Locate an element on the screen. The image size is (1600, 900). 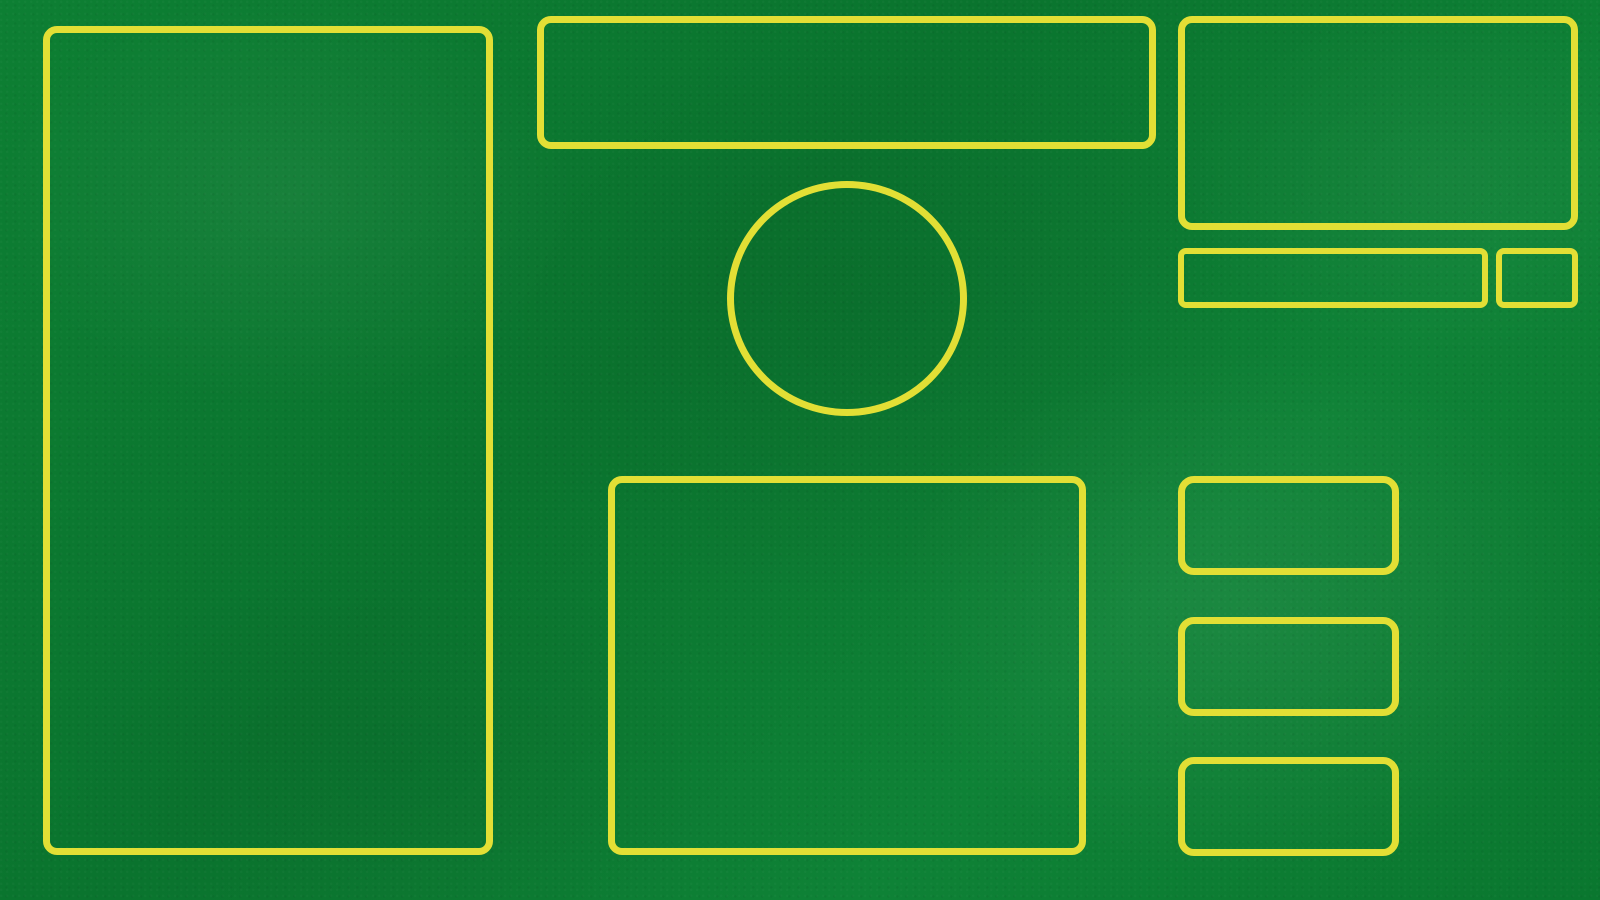
top-center-zone is located at coordinates (846, 82).